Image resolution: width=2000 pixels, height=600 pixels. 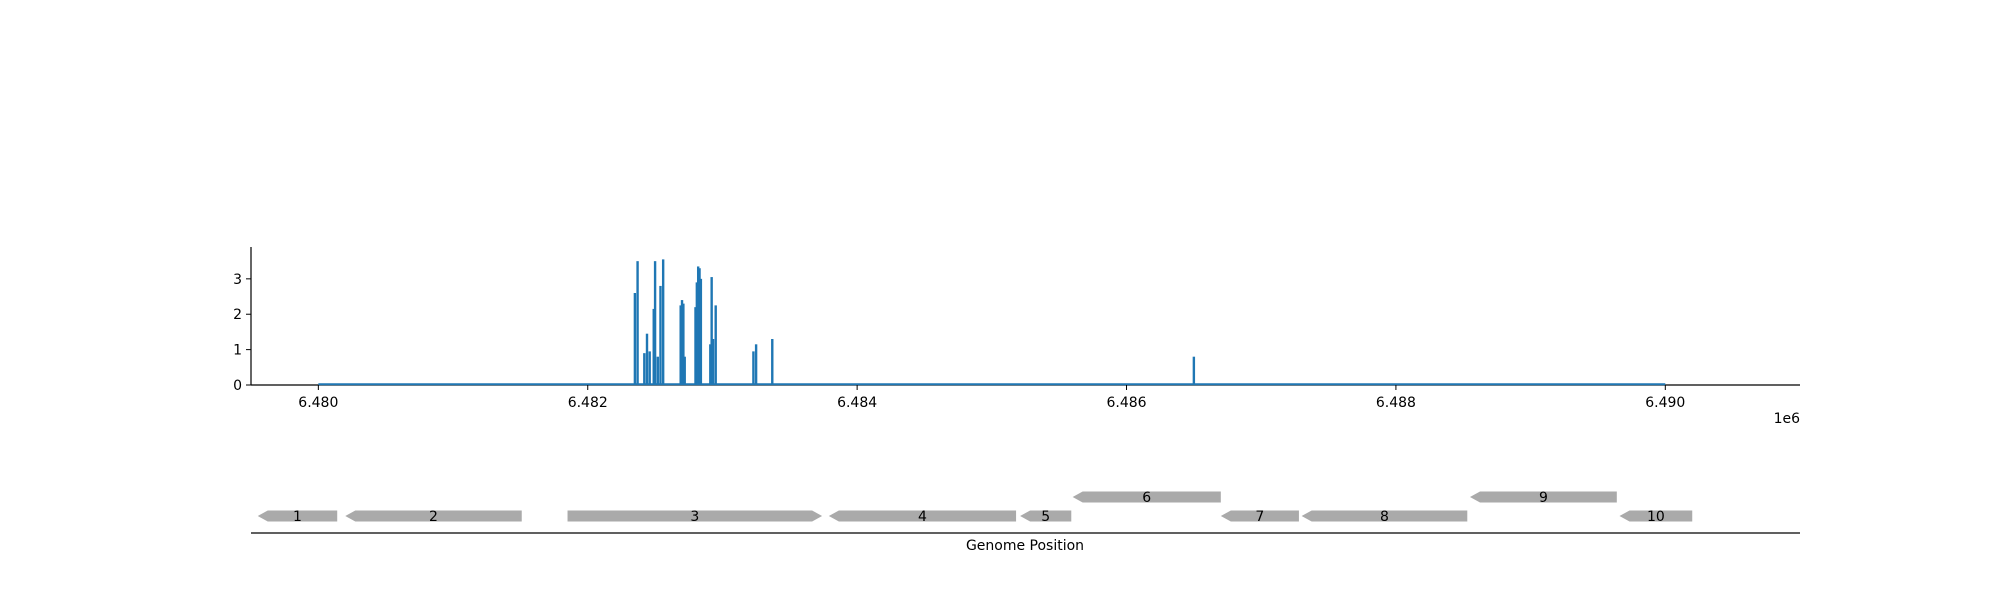 I want to click on x-tick-label: 6.488, so click(x=1396, y=403).